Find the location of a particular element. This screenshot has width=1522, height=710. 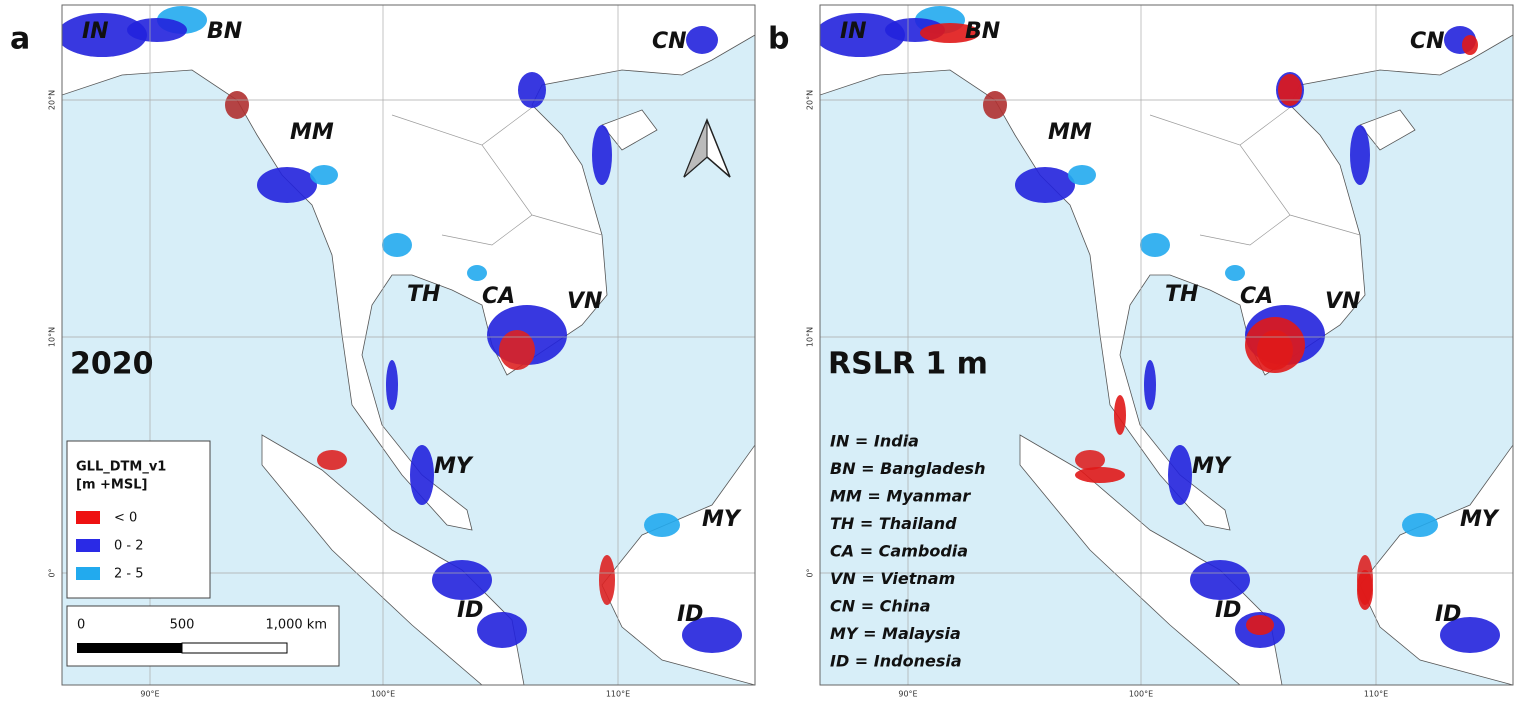

legend-label: < 0 is located at coordinates (125, 518).